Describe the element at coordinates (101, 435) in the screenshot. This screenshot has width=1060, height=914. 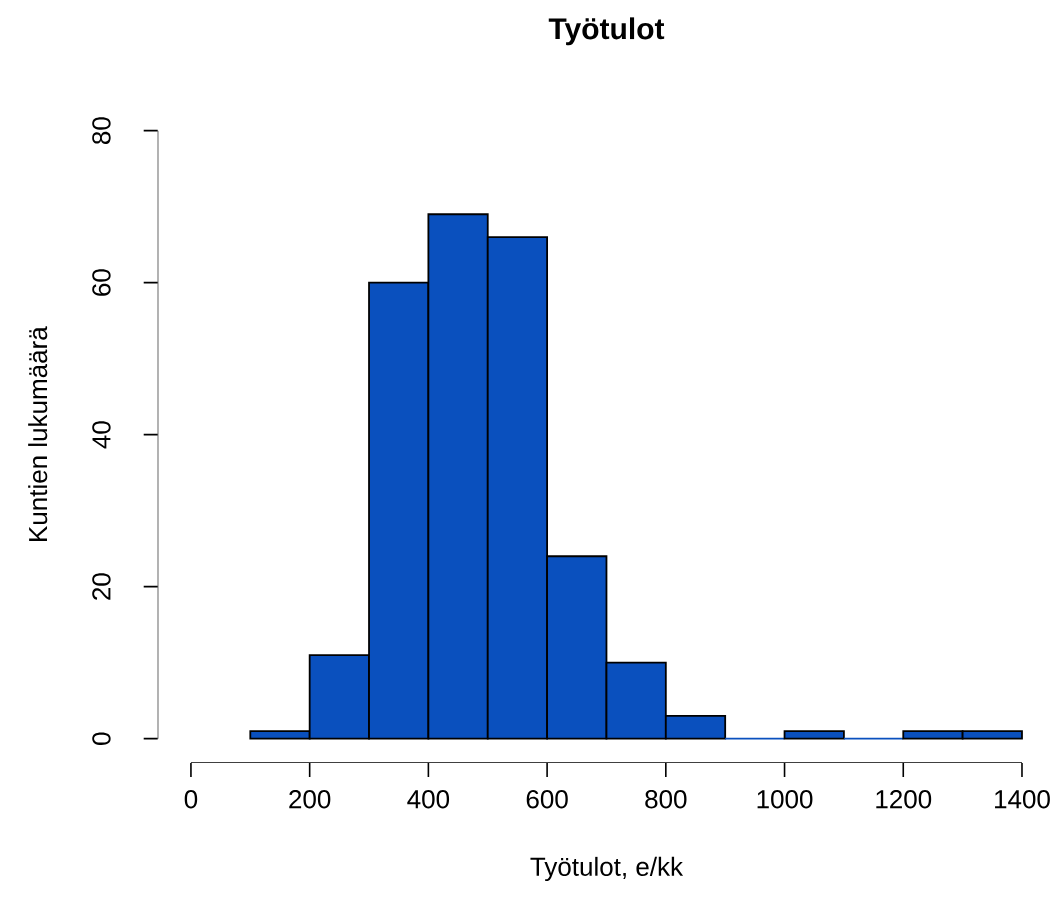
I see `y-tick-label: 40` at that location.